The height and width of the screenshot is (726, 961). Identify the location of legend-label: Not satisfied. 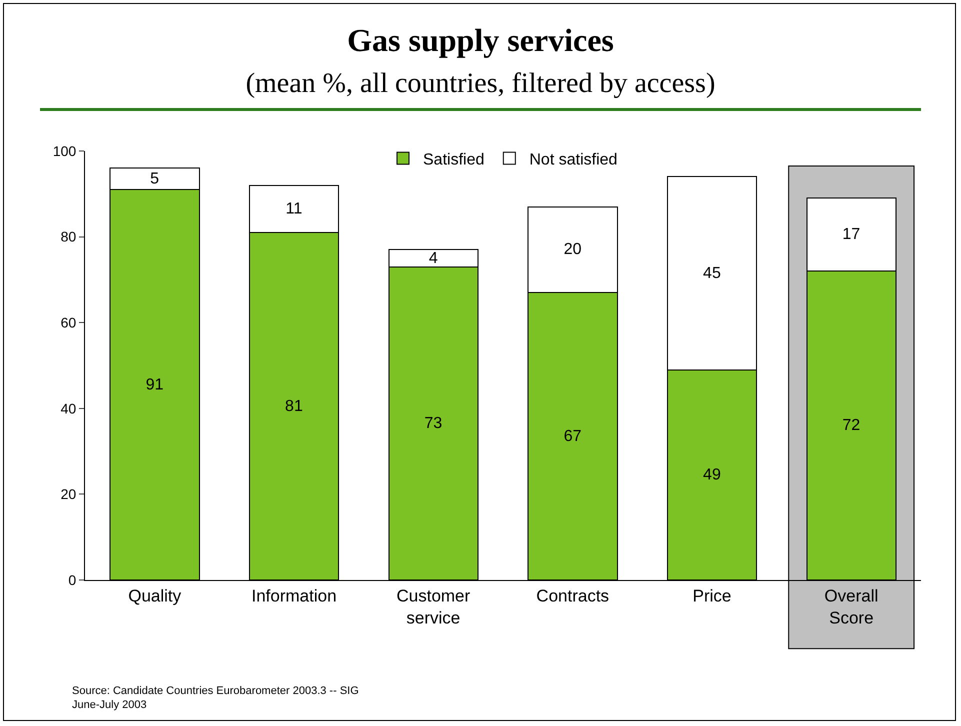
(573, 160).